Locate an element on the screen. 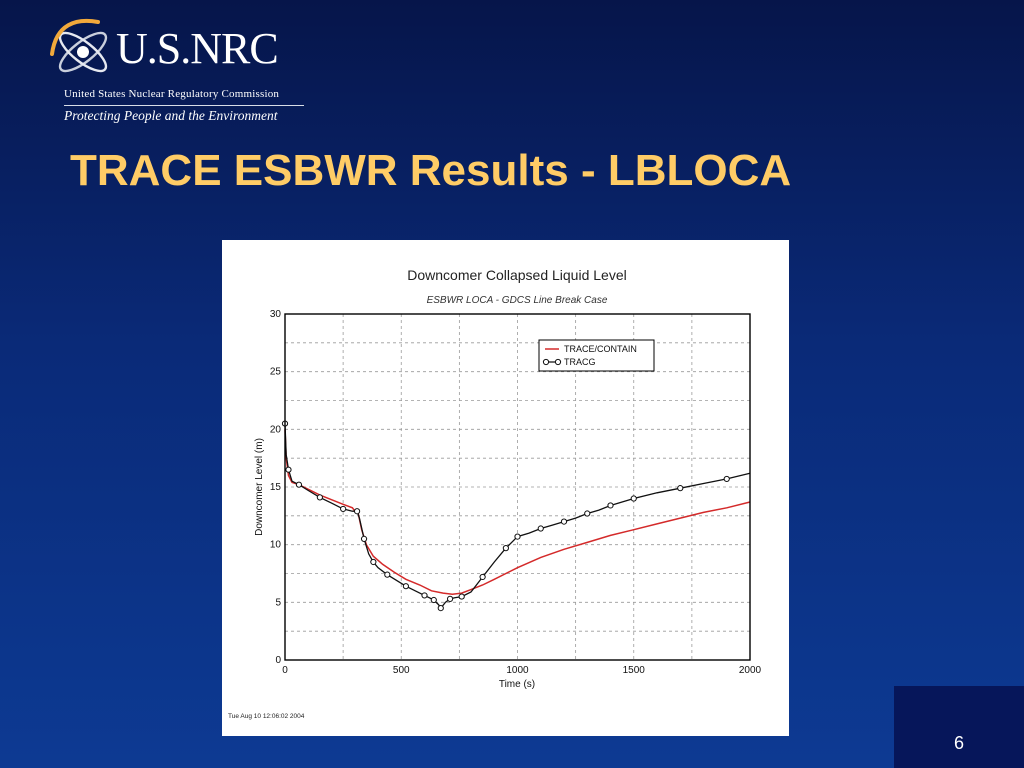  chart-legend: TRACE/CONTAIN TRACG is located at coordinates (596, 355).